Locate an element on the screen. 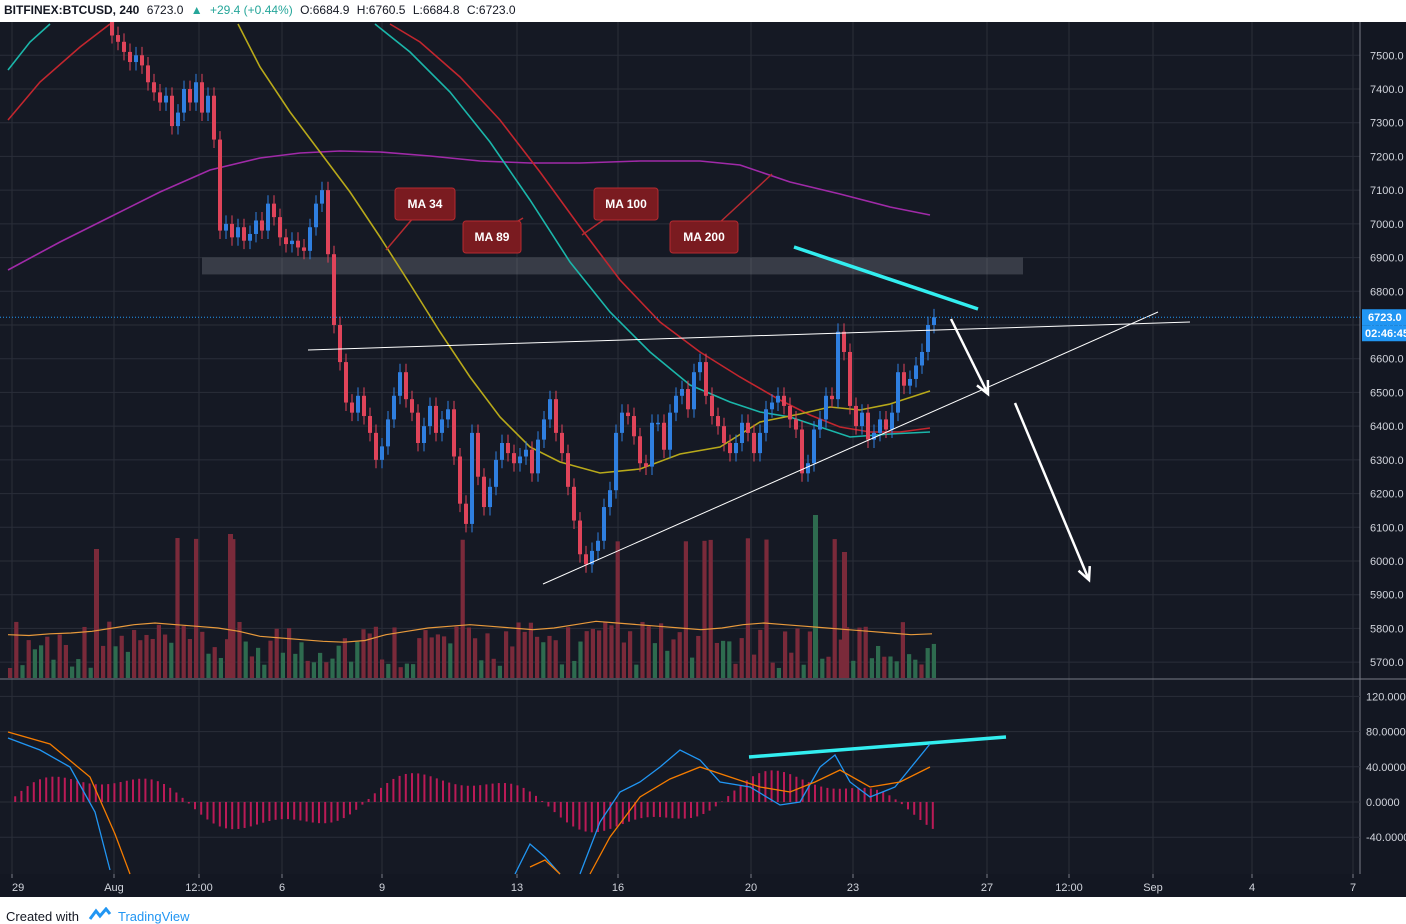  time-tick-label: 9 is located at coordinates (382, 888).